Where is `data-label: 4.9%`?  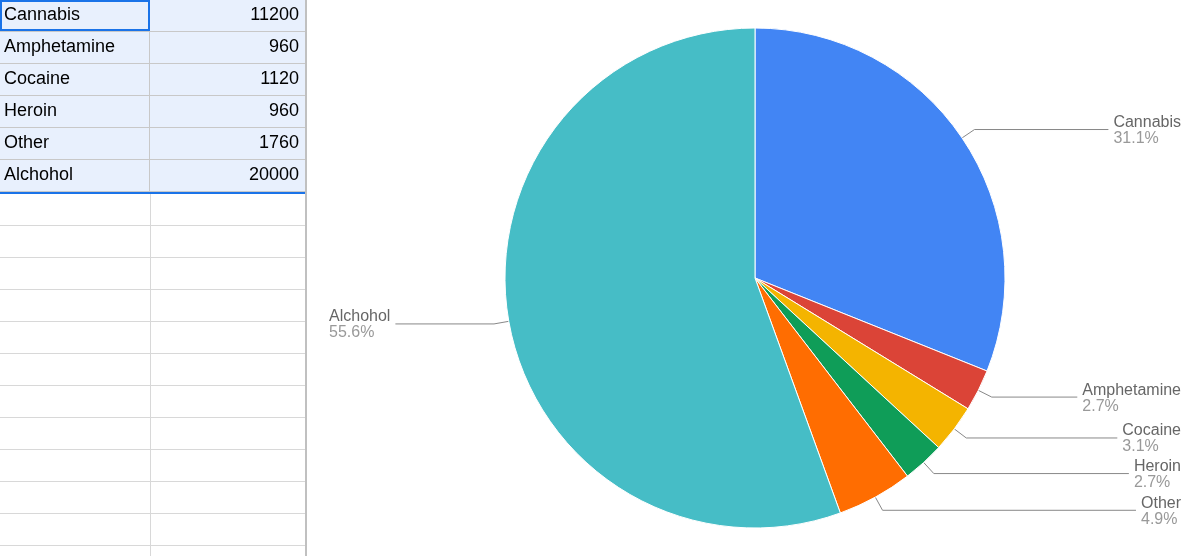
data-label: 4.9% is located at coordinates (1159, 518).